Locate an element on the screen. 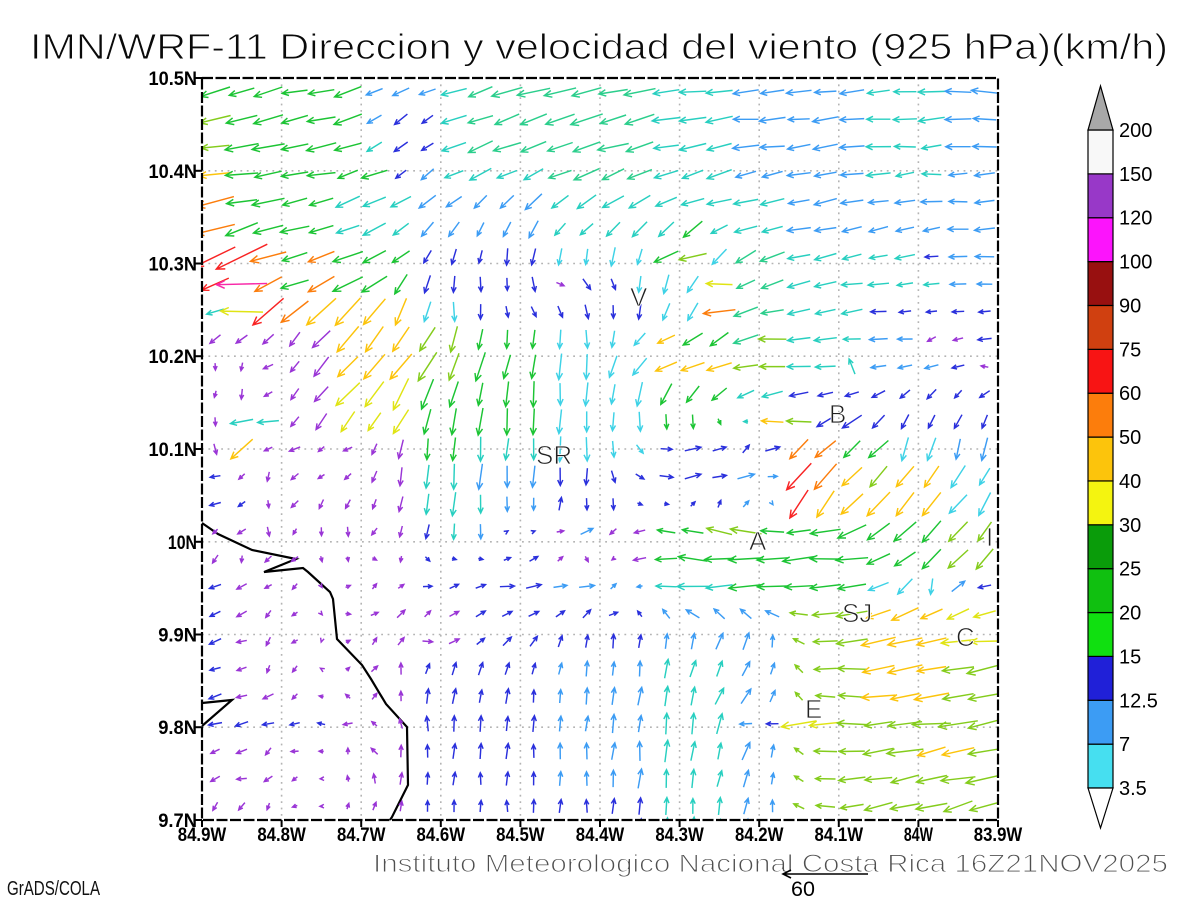 The width and height of the screenshot is (1200, 905). svg-text: E is located at coordinates (813, 709).